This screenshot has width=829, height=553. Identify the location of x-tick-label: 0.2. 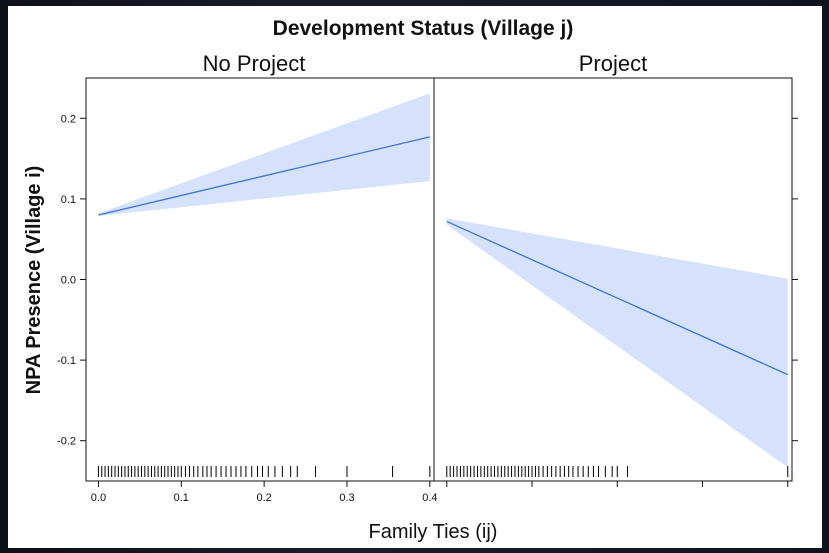
(263, 498).